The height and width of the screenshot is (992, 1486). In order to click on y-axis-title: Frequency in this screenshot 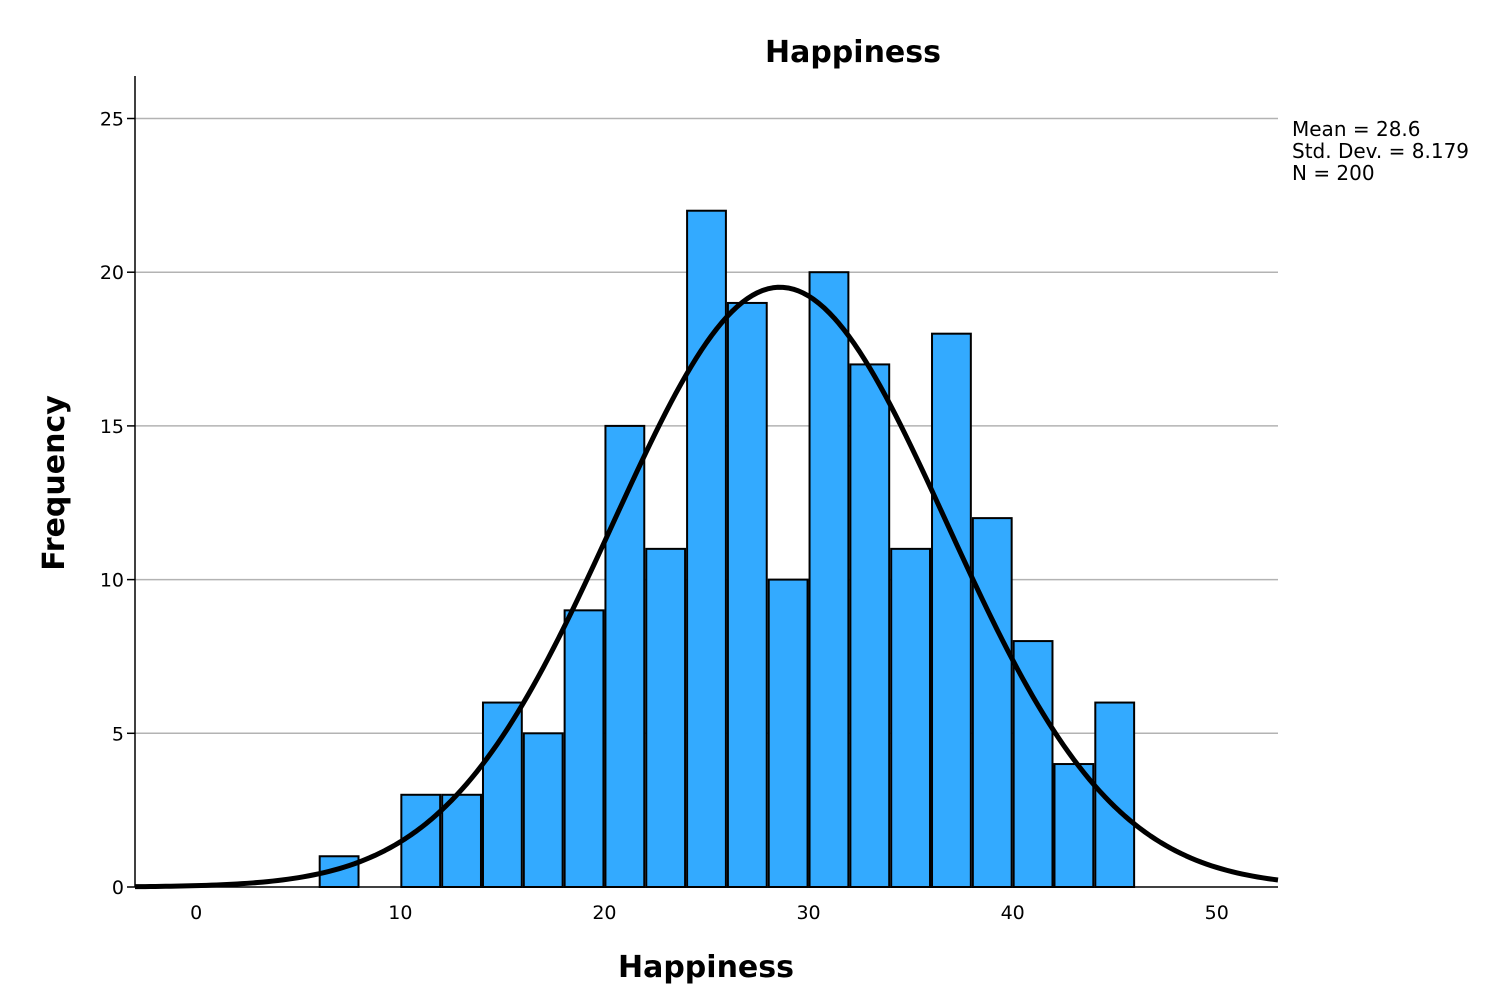, I will do `click(54, 483)`.